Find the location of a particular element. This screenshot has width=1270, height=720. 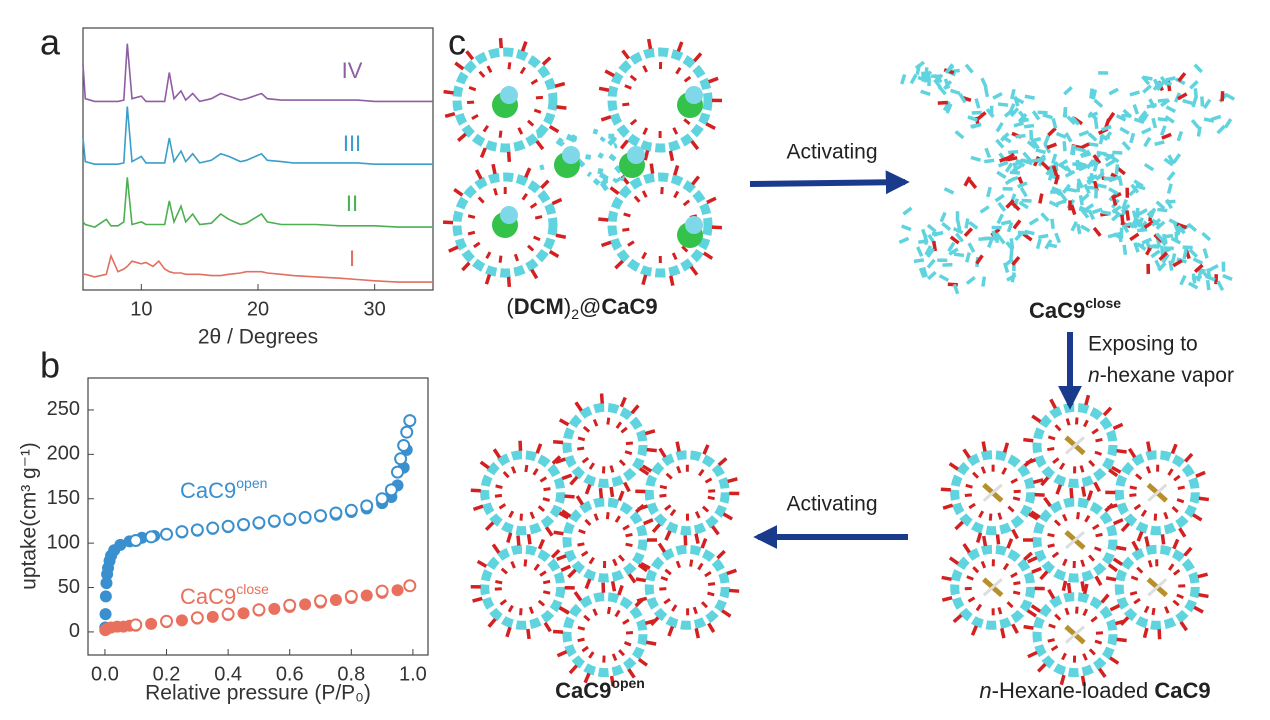

x-tick-label: 10 is located at coordinates (141, 309).